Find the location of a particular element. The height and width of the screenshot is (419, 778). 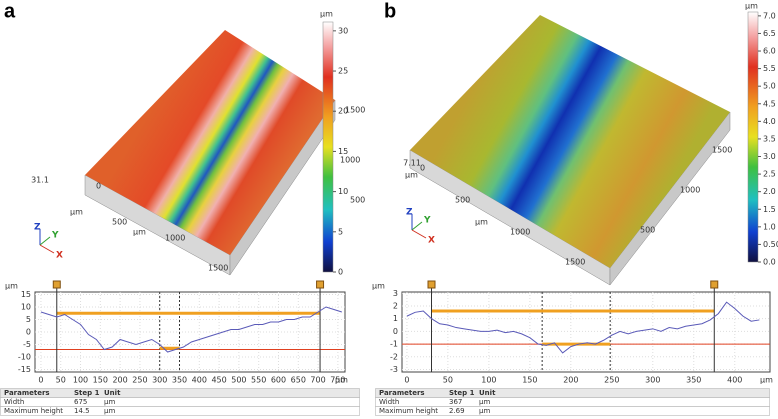

colorbar-tick-label: 25 is located at coordinates (343, 71).